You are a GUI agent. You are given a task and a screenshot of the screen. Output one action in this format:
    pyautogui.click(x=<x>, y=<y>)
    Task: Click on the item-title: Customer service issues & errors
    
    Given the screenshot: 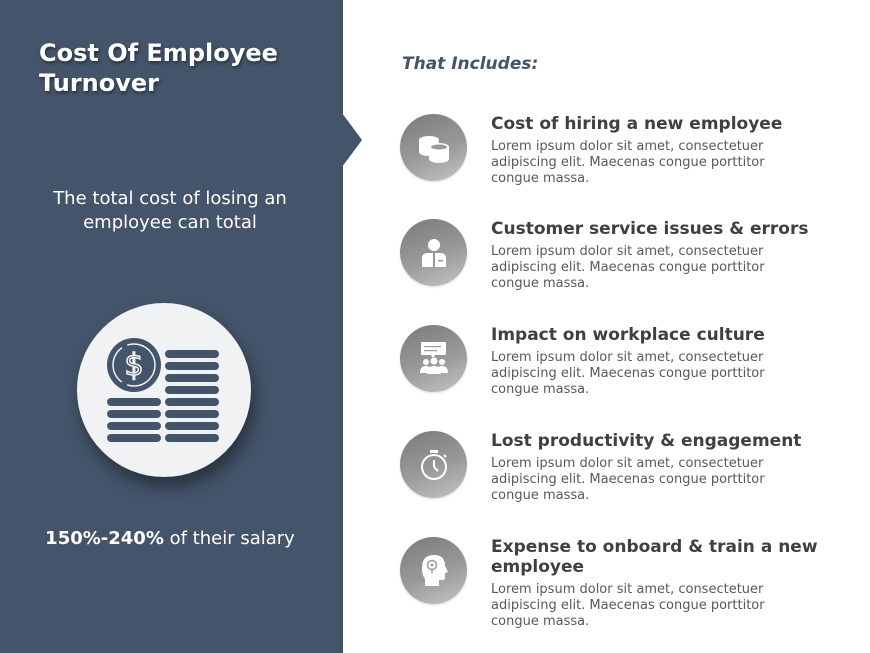 What is the action you would take?
    pyautogui.click(x=650, y=229)
    